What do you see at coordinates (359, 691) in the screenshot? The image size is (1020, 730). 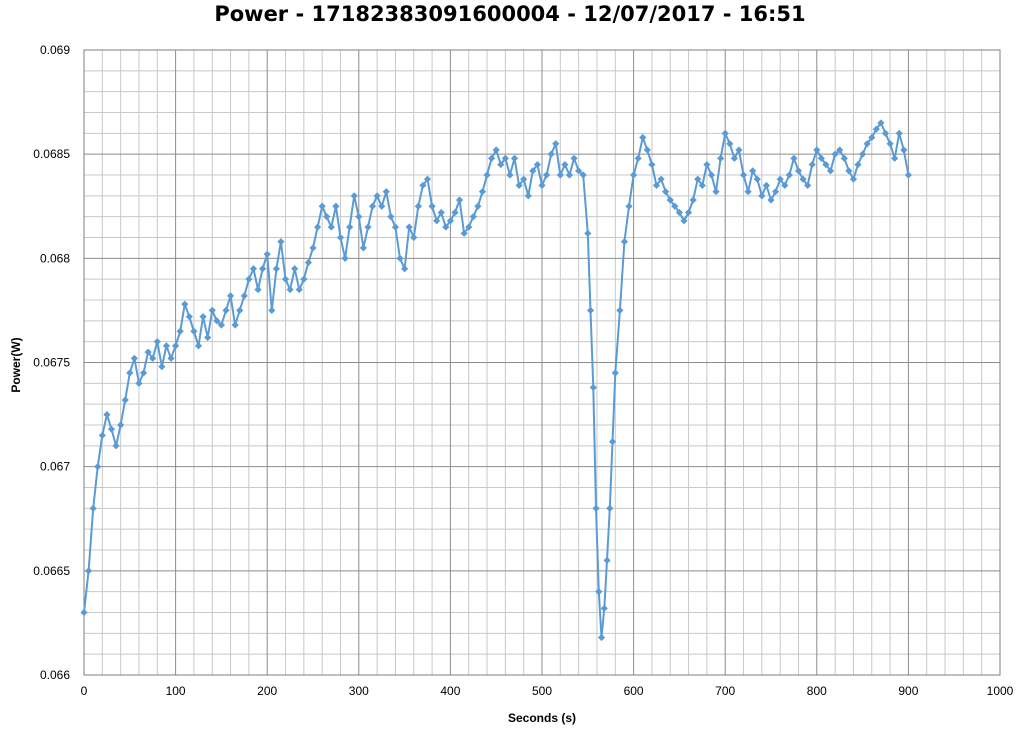 I see `x-tick-label: 300` at bounding box center [359, 691].